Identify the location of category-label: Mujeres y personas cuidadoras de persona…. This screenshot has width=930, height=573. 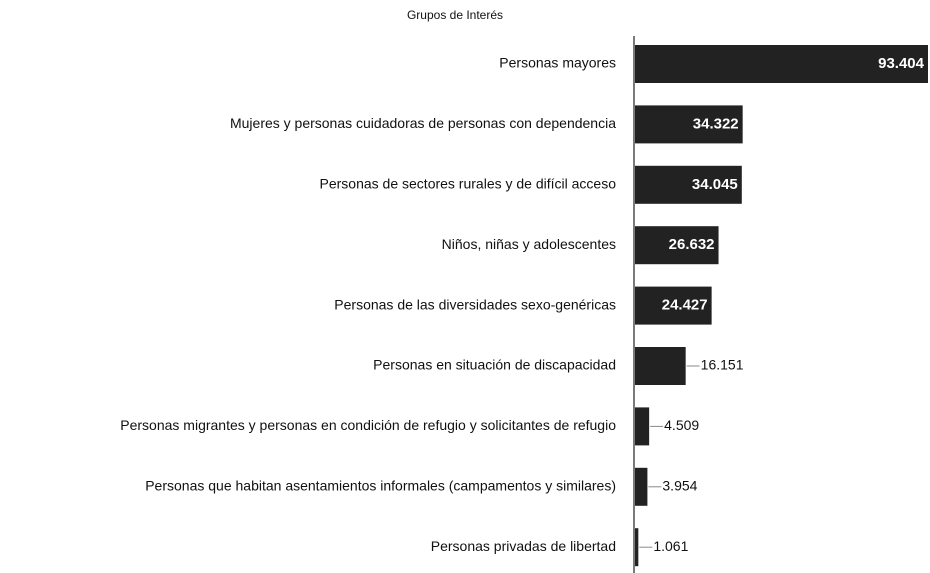
(423, 123).